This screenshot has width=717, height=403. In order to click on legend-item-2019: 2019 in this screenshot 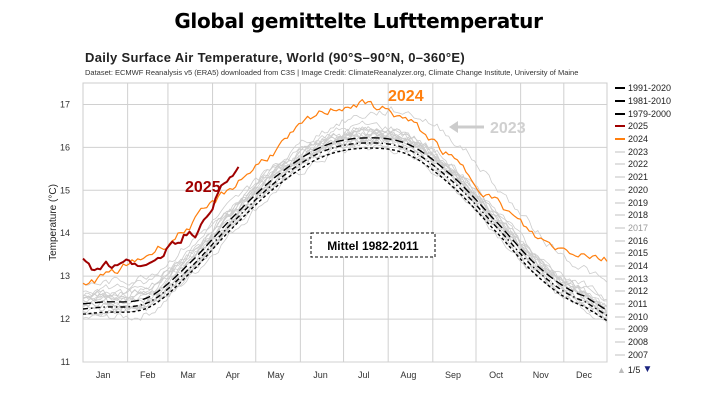, I will do `click(643, 202)`.